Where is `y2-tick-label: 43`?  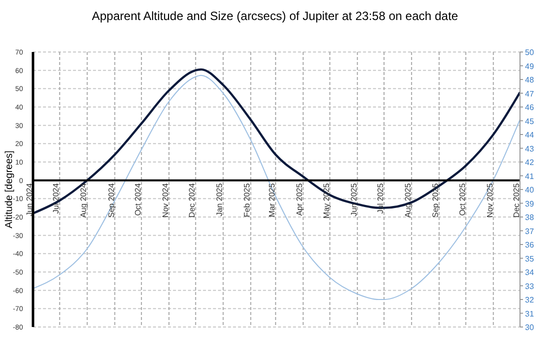
y2-tick-label: 43 is located at coordinates (529, 149).